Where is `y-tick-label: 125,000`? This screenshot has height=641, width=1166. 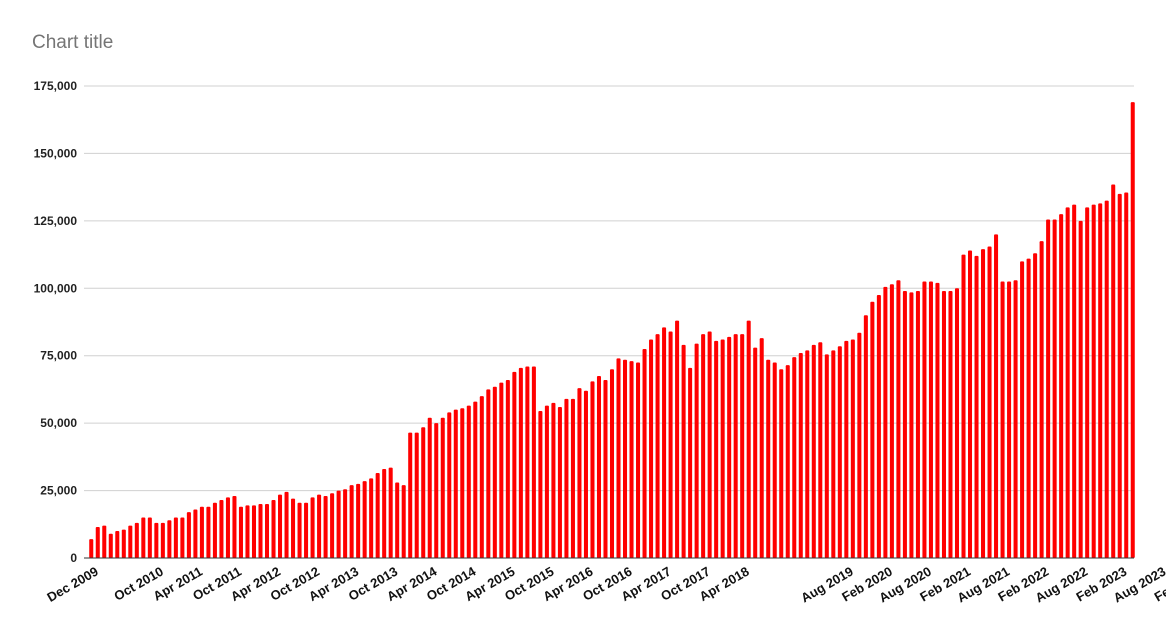
y-tick-label: 125,000 is located at coordinates (56, 221).